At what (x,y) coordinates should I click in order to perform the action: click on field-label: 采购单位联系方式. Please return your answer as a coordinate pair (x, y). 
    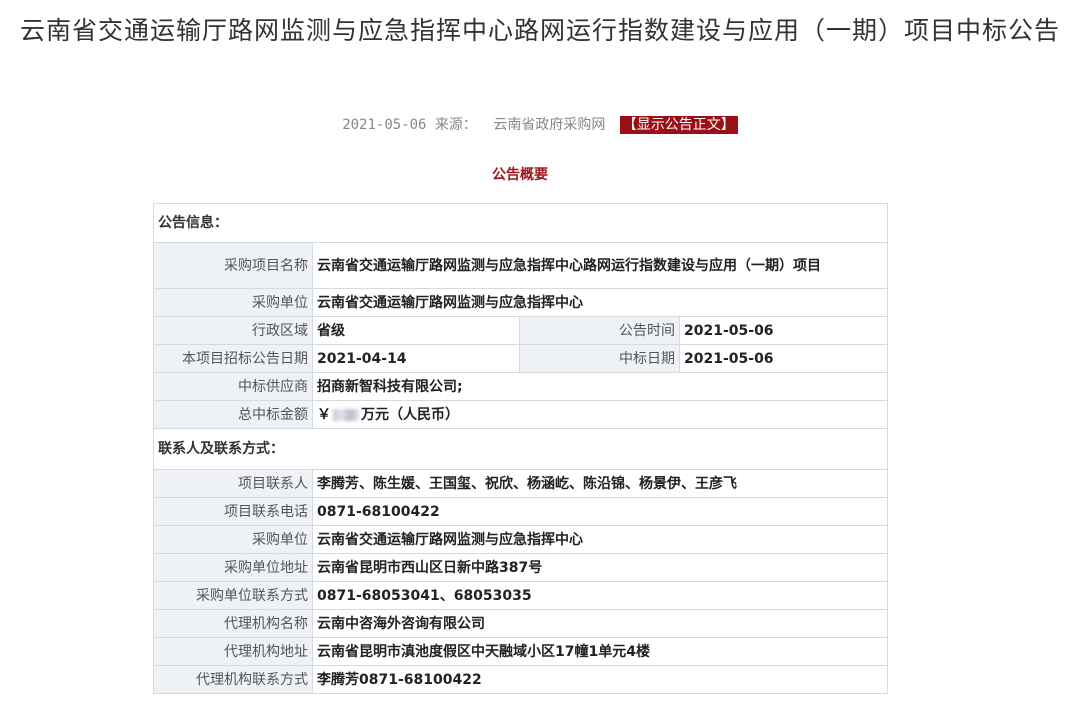
    Looking at the image, I should click on (233, 595).